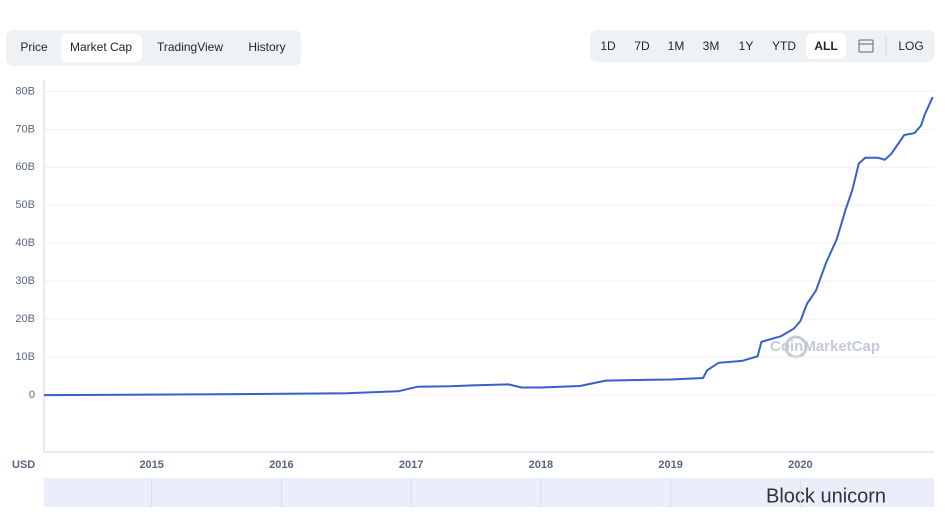 This screenshot has width=945, height=512. I want to click on tab-selected, so click(101, 48).